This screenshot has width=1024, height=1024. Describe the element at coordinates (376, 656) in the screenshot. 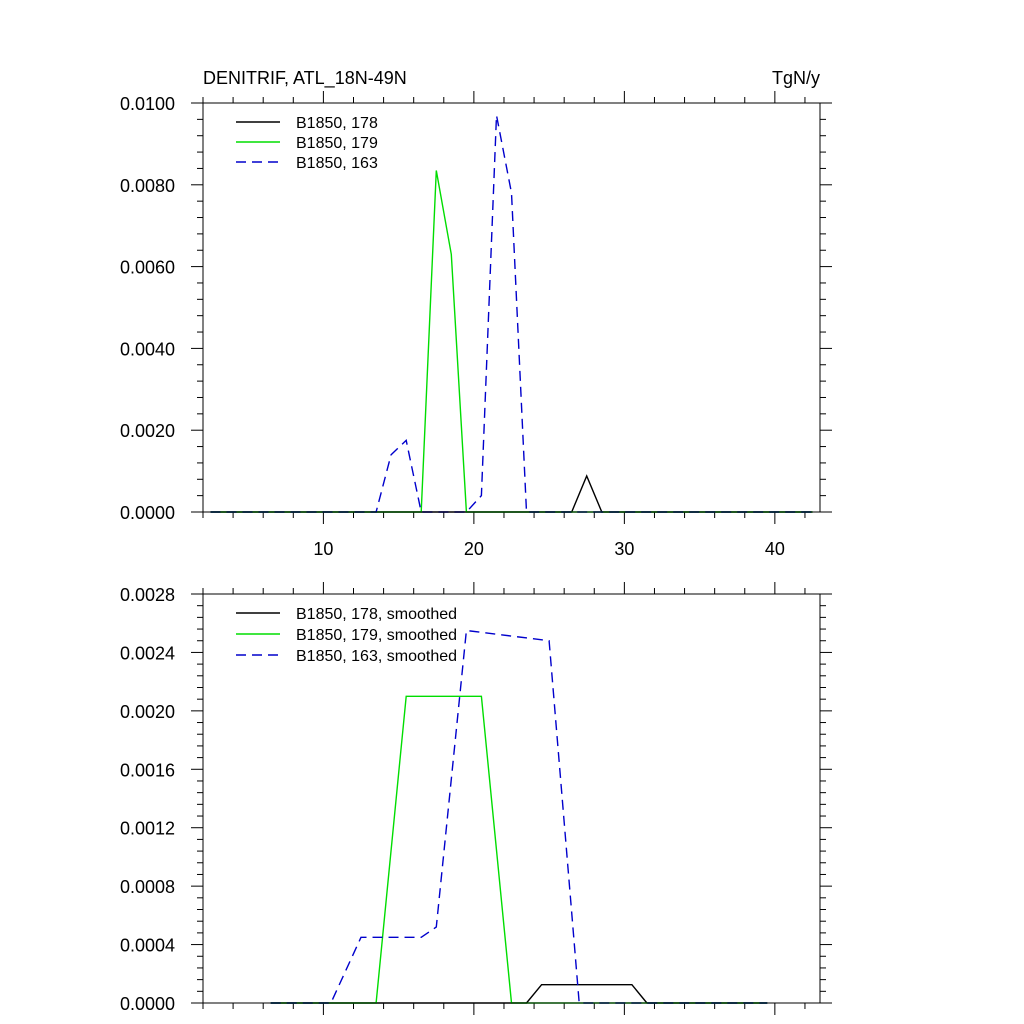

I see `legend-label: B1850, 163, smoothed` at that location.